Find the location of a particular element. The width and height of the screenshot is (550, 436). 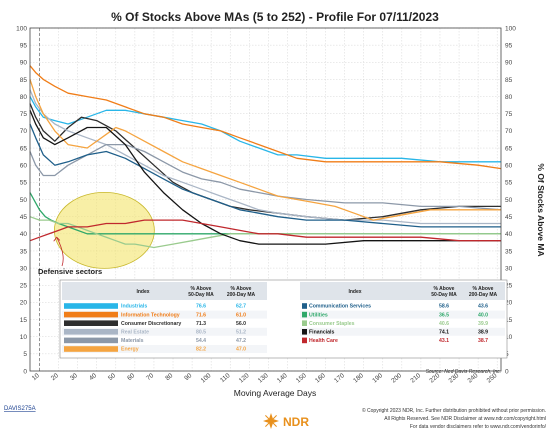

legend-row: Communication Services 58.6 43.6 is located at coordinates (402, 306).